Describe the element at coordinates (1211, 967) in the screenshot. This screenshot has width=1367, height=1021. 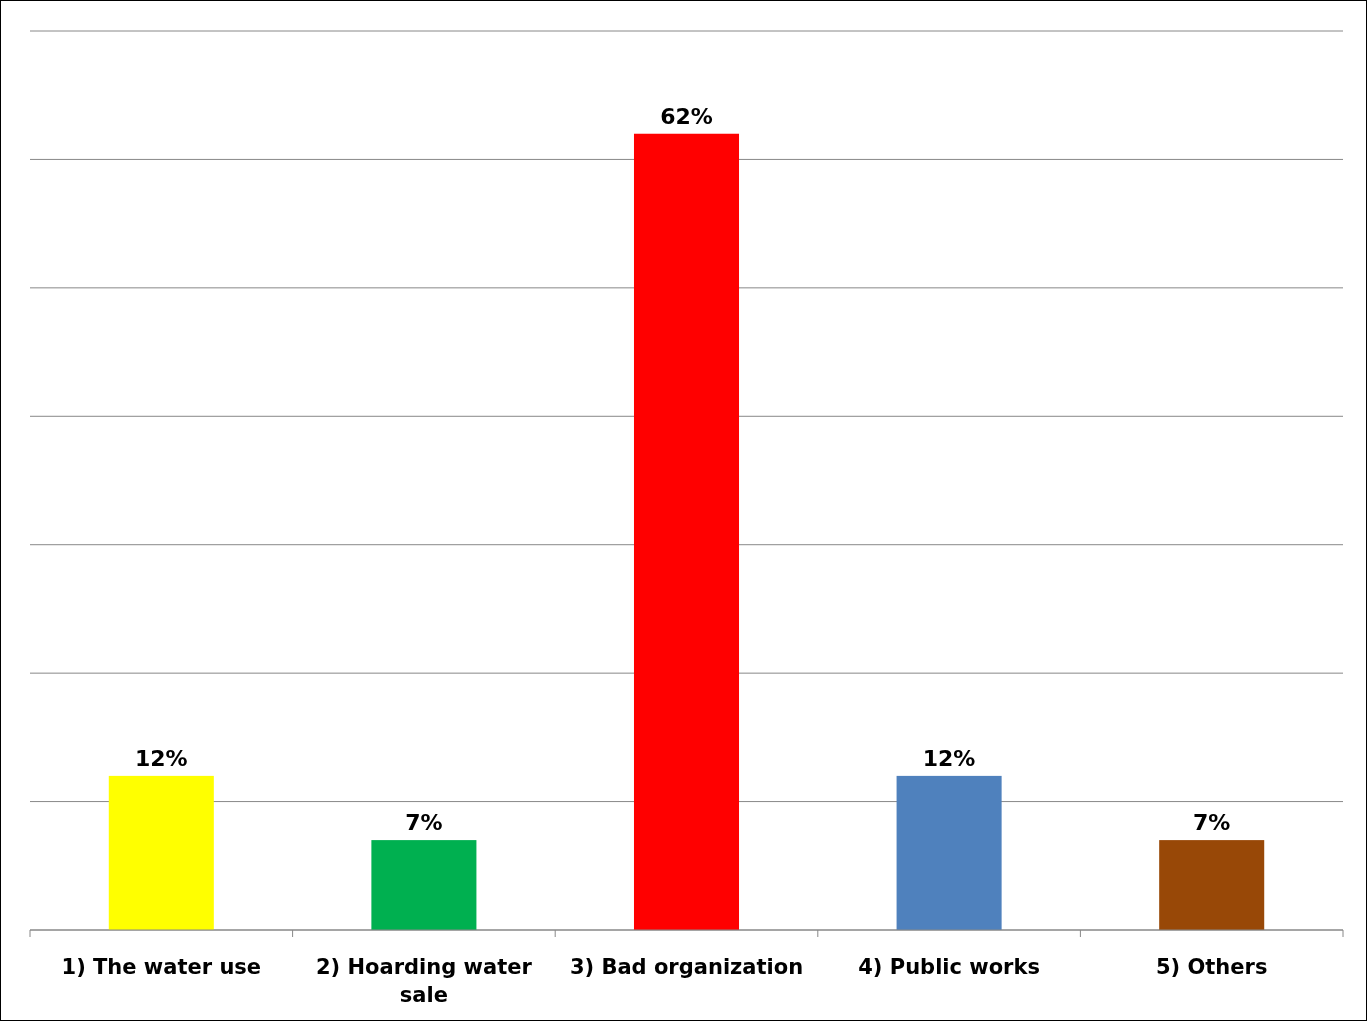
I see `x-tick-label: 5) Others` at that location.